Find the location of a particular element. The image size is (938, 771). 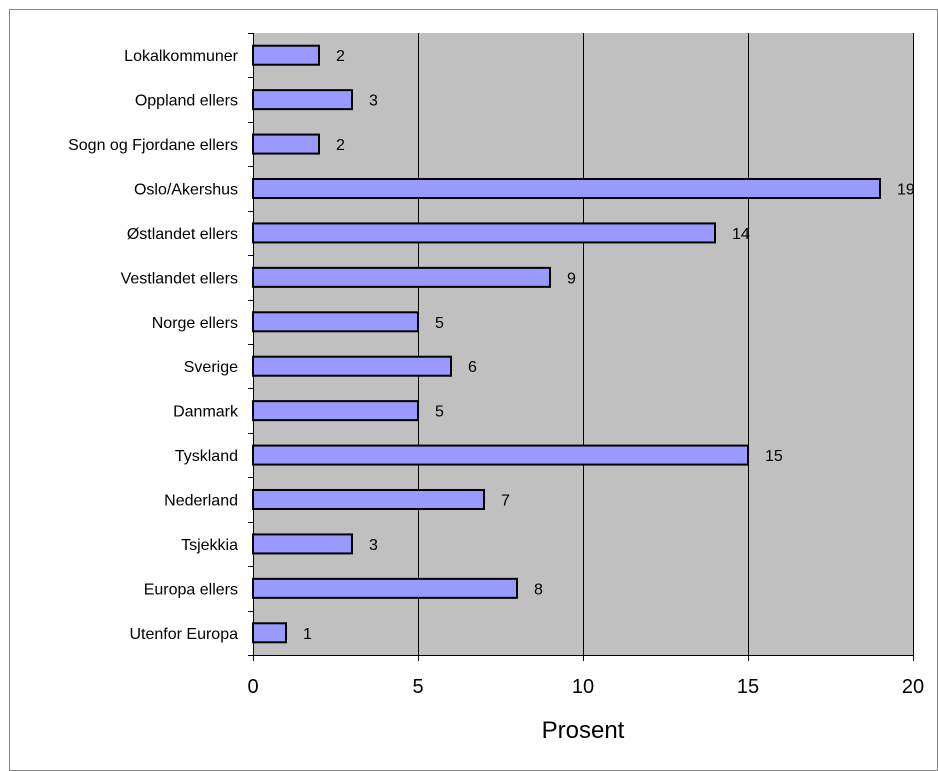

data-label: 1 is located at coordinates (307, 634).